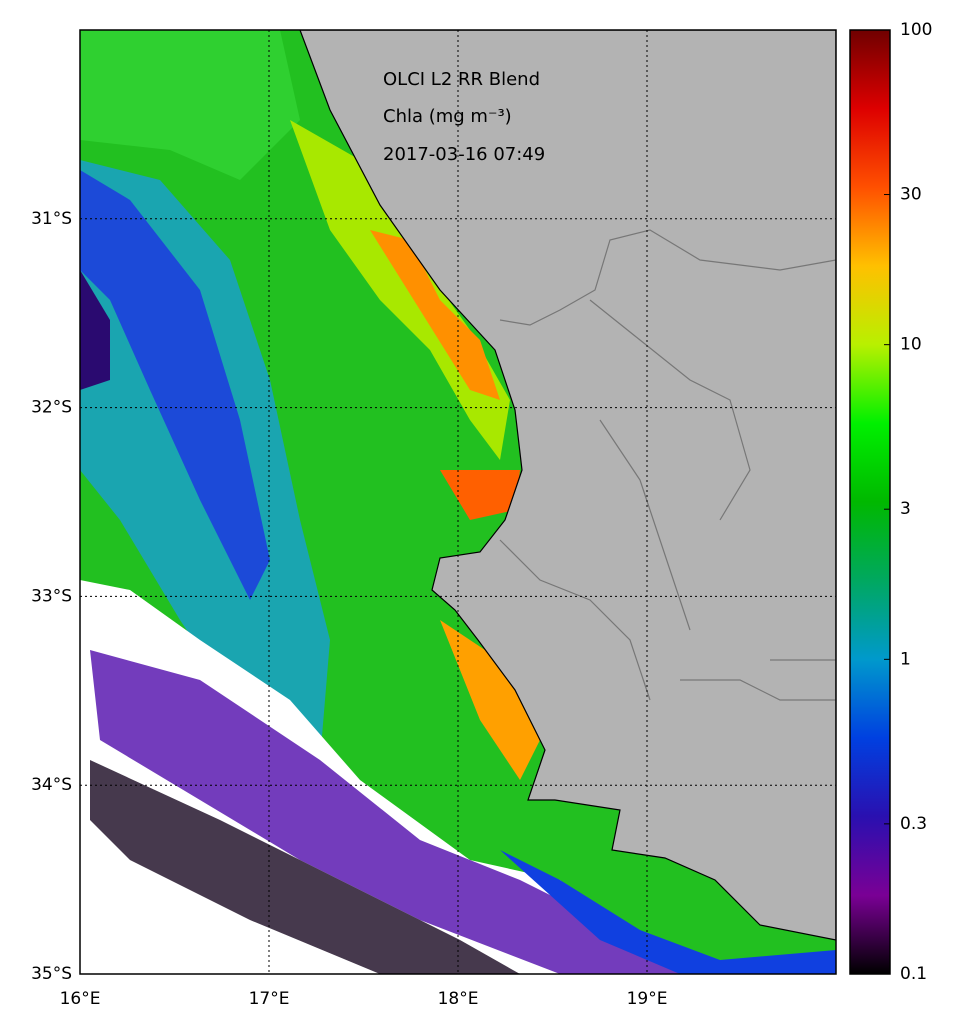  I want to click on colorbar-tick-label: 0.3, so click(913, 824).